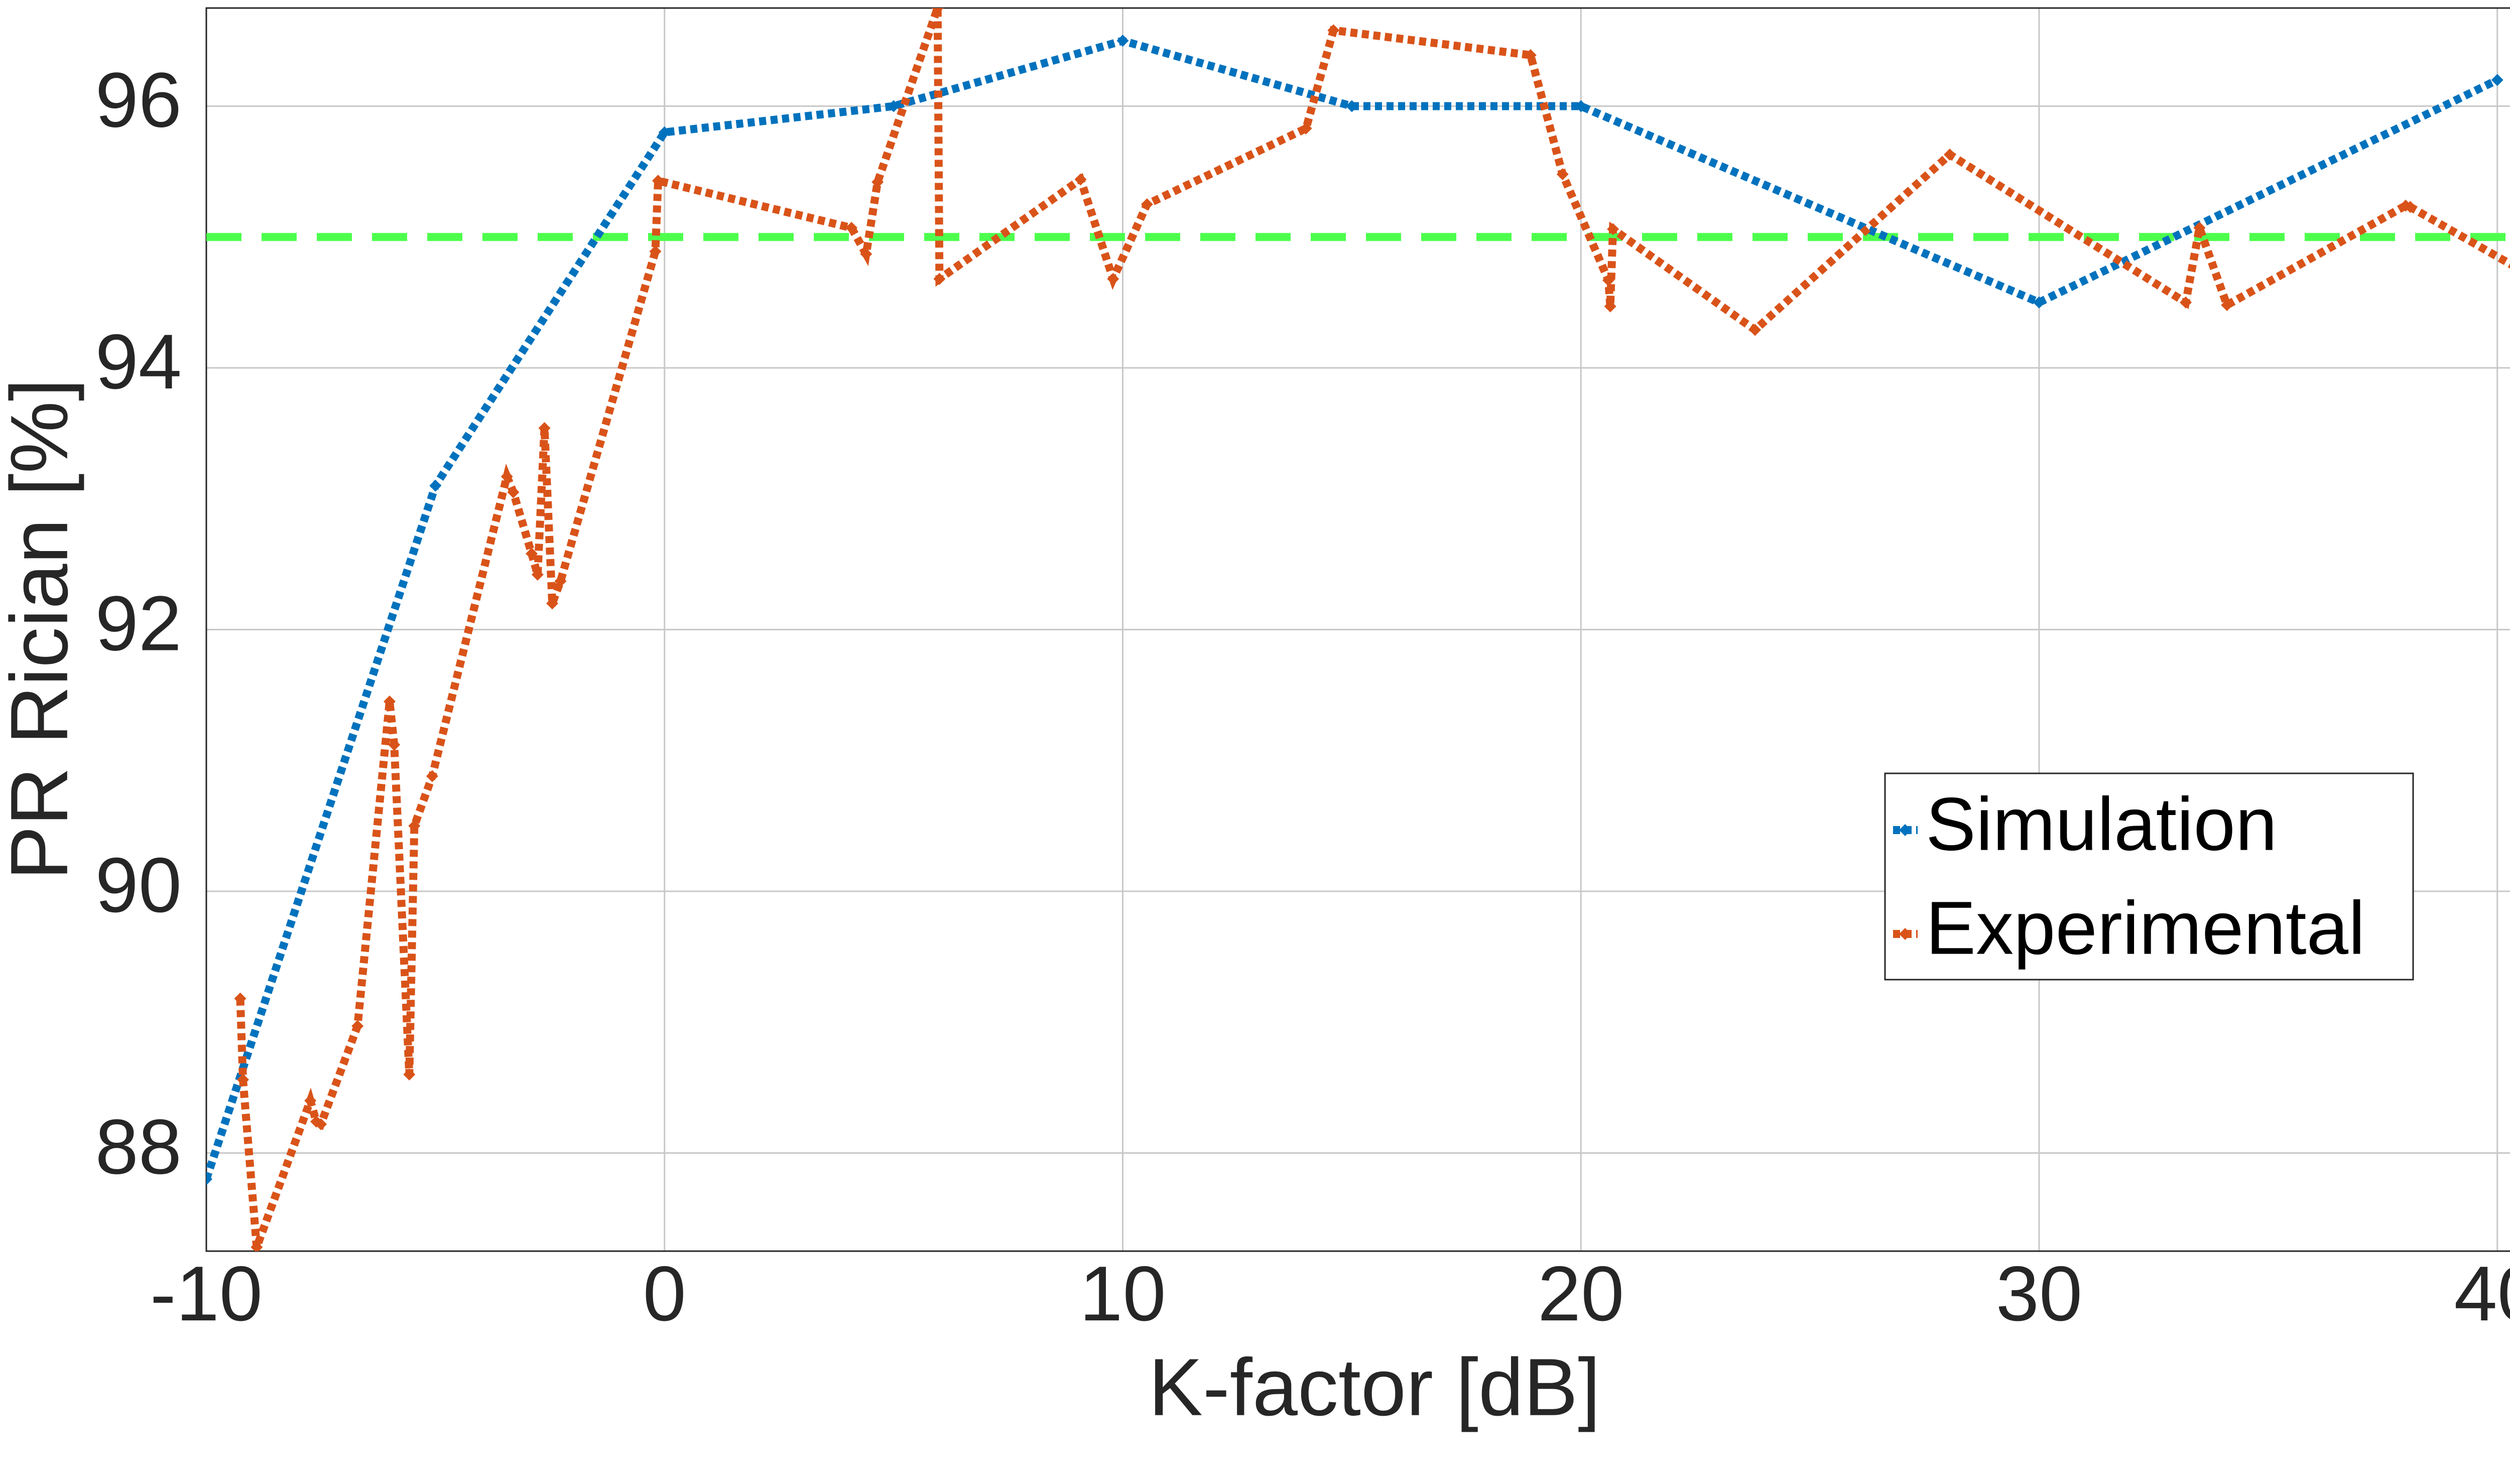 Image resolution: width=2510 pixels, height=1484 pixels. I want to click on y-tick-label: 94, so click(138, 361).